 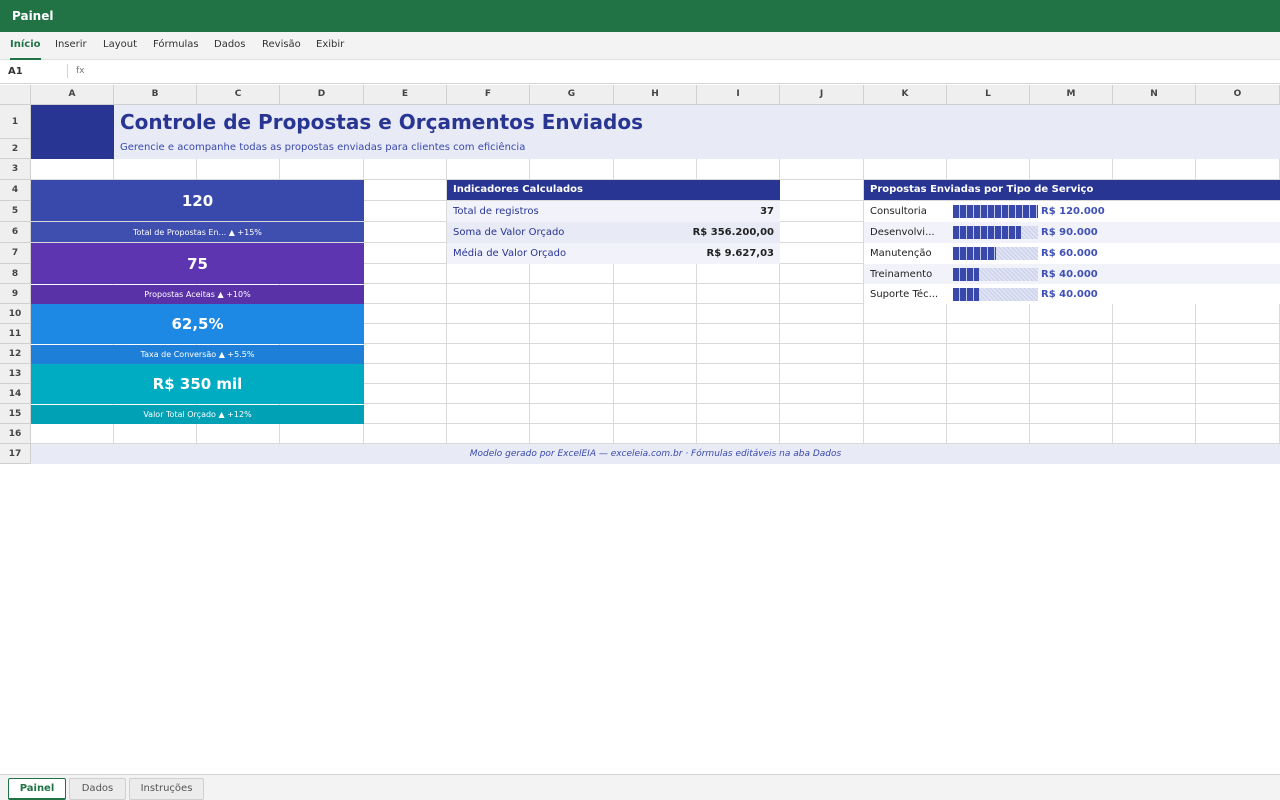 I want to click on row-header-12: 12, so click(x=15, y=354).